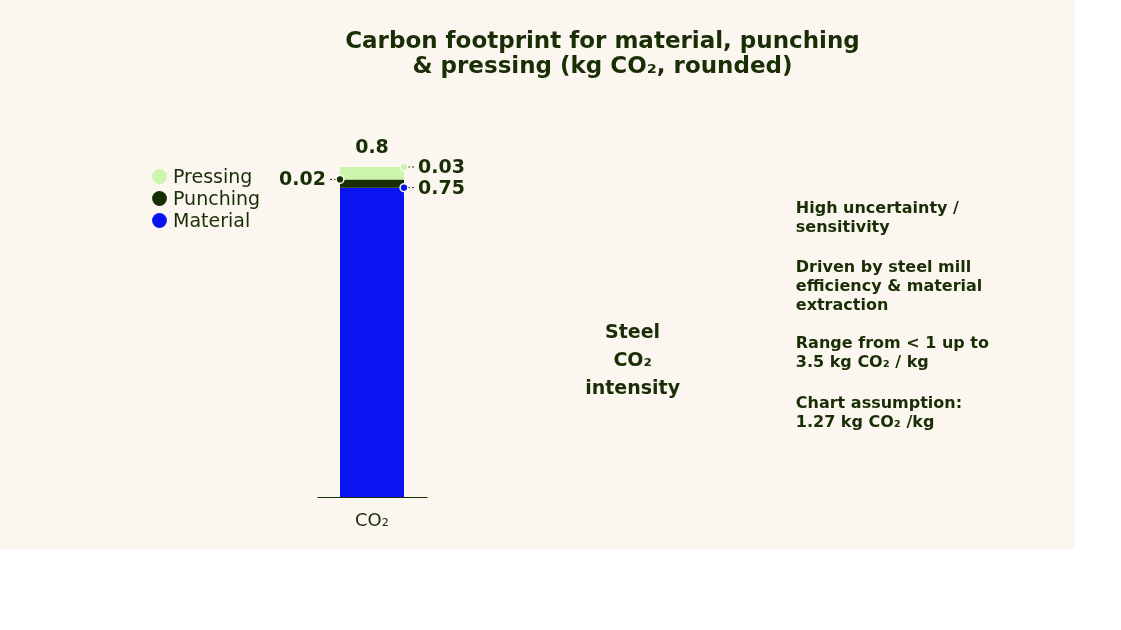 The width and height of the screenshot is (1121, 630). What do you see at coordinates (441, 186) in the screenshot?
I see `data-label: 0.75` at bounding box center [441, 186].